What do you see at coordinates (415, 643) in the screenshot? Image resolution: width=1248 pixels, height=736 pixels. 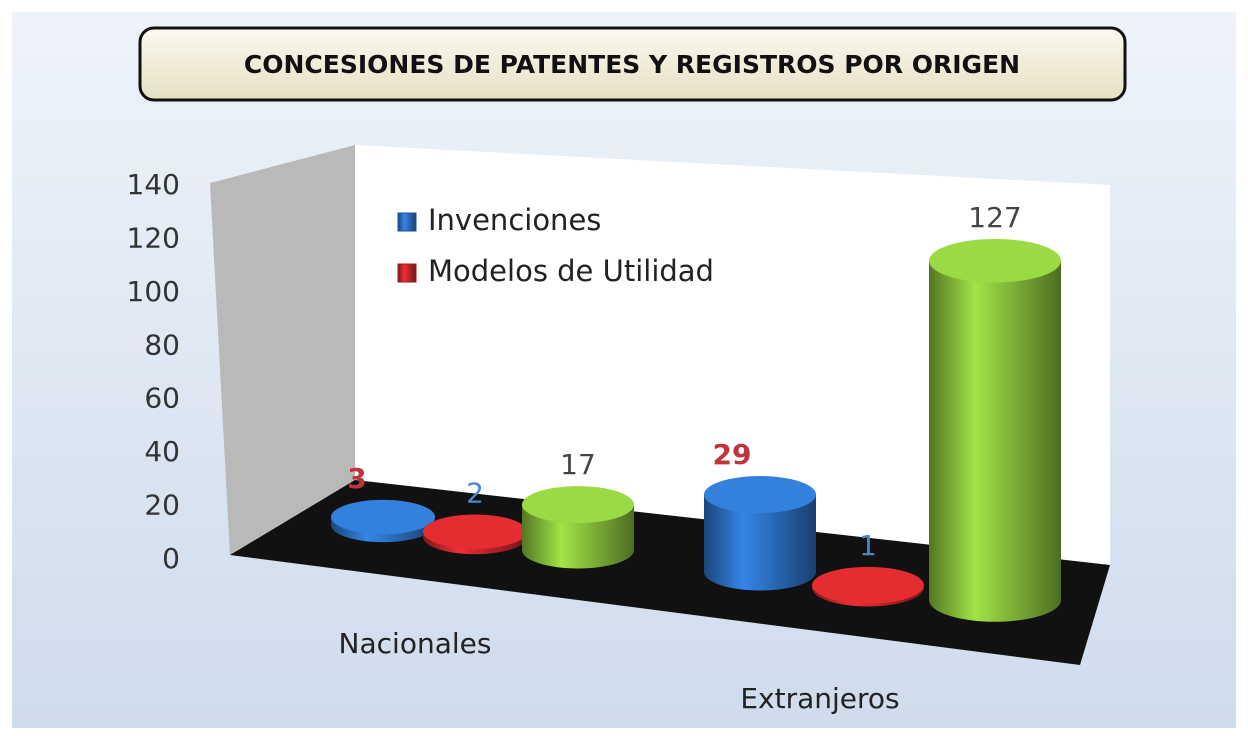 I see `x-tick-label: Nacionales` at bounding box center [415, 643].